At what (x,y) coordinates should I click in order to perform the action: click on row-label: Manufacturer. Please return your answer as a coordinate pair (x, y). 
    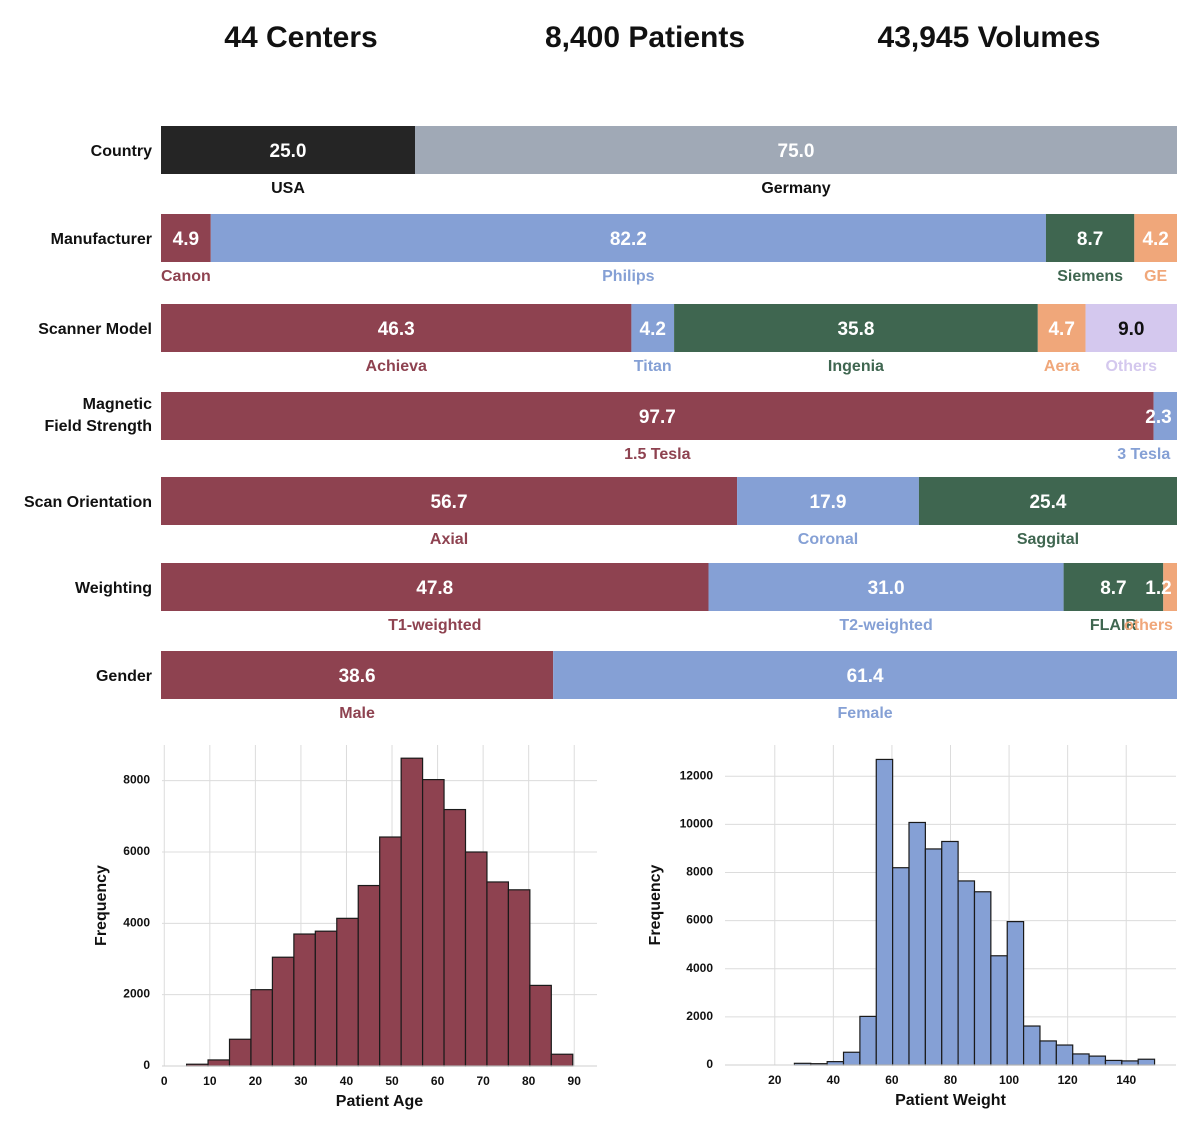
    Looking at the image, I should click on (101, 239).